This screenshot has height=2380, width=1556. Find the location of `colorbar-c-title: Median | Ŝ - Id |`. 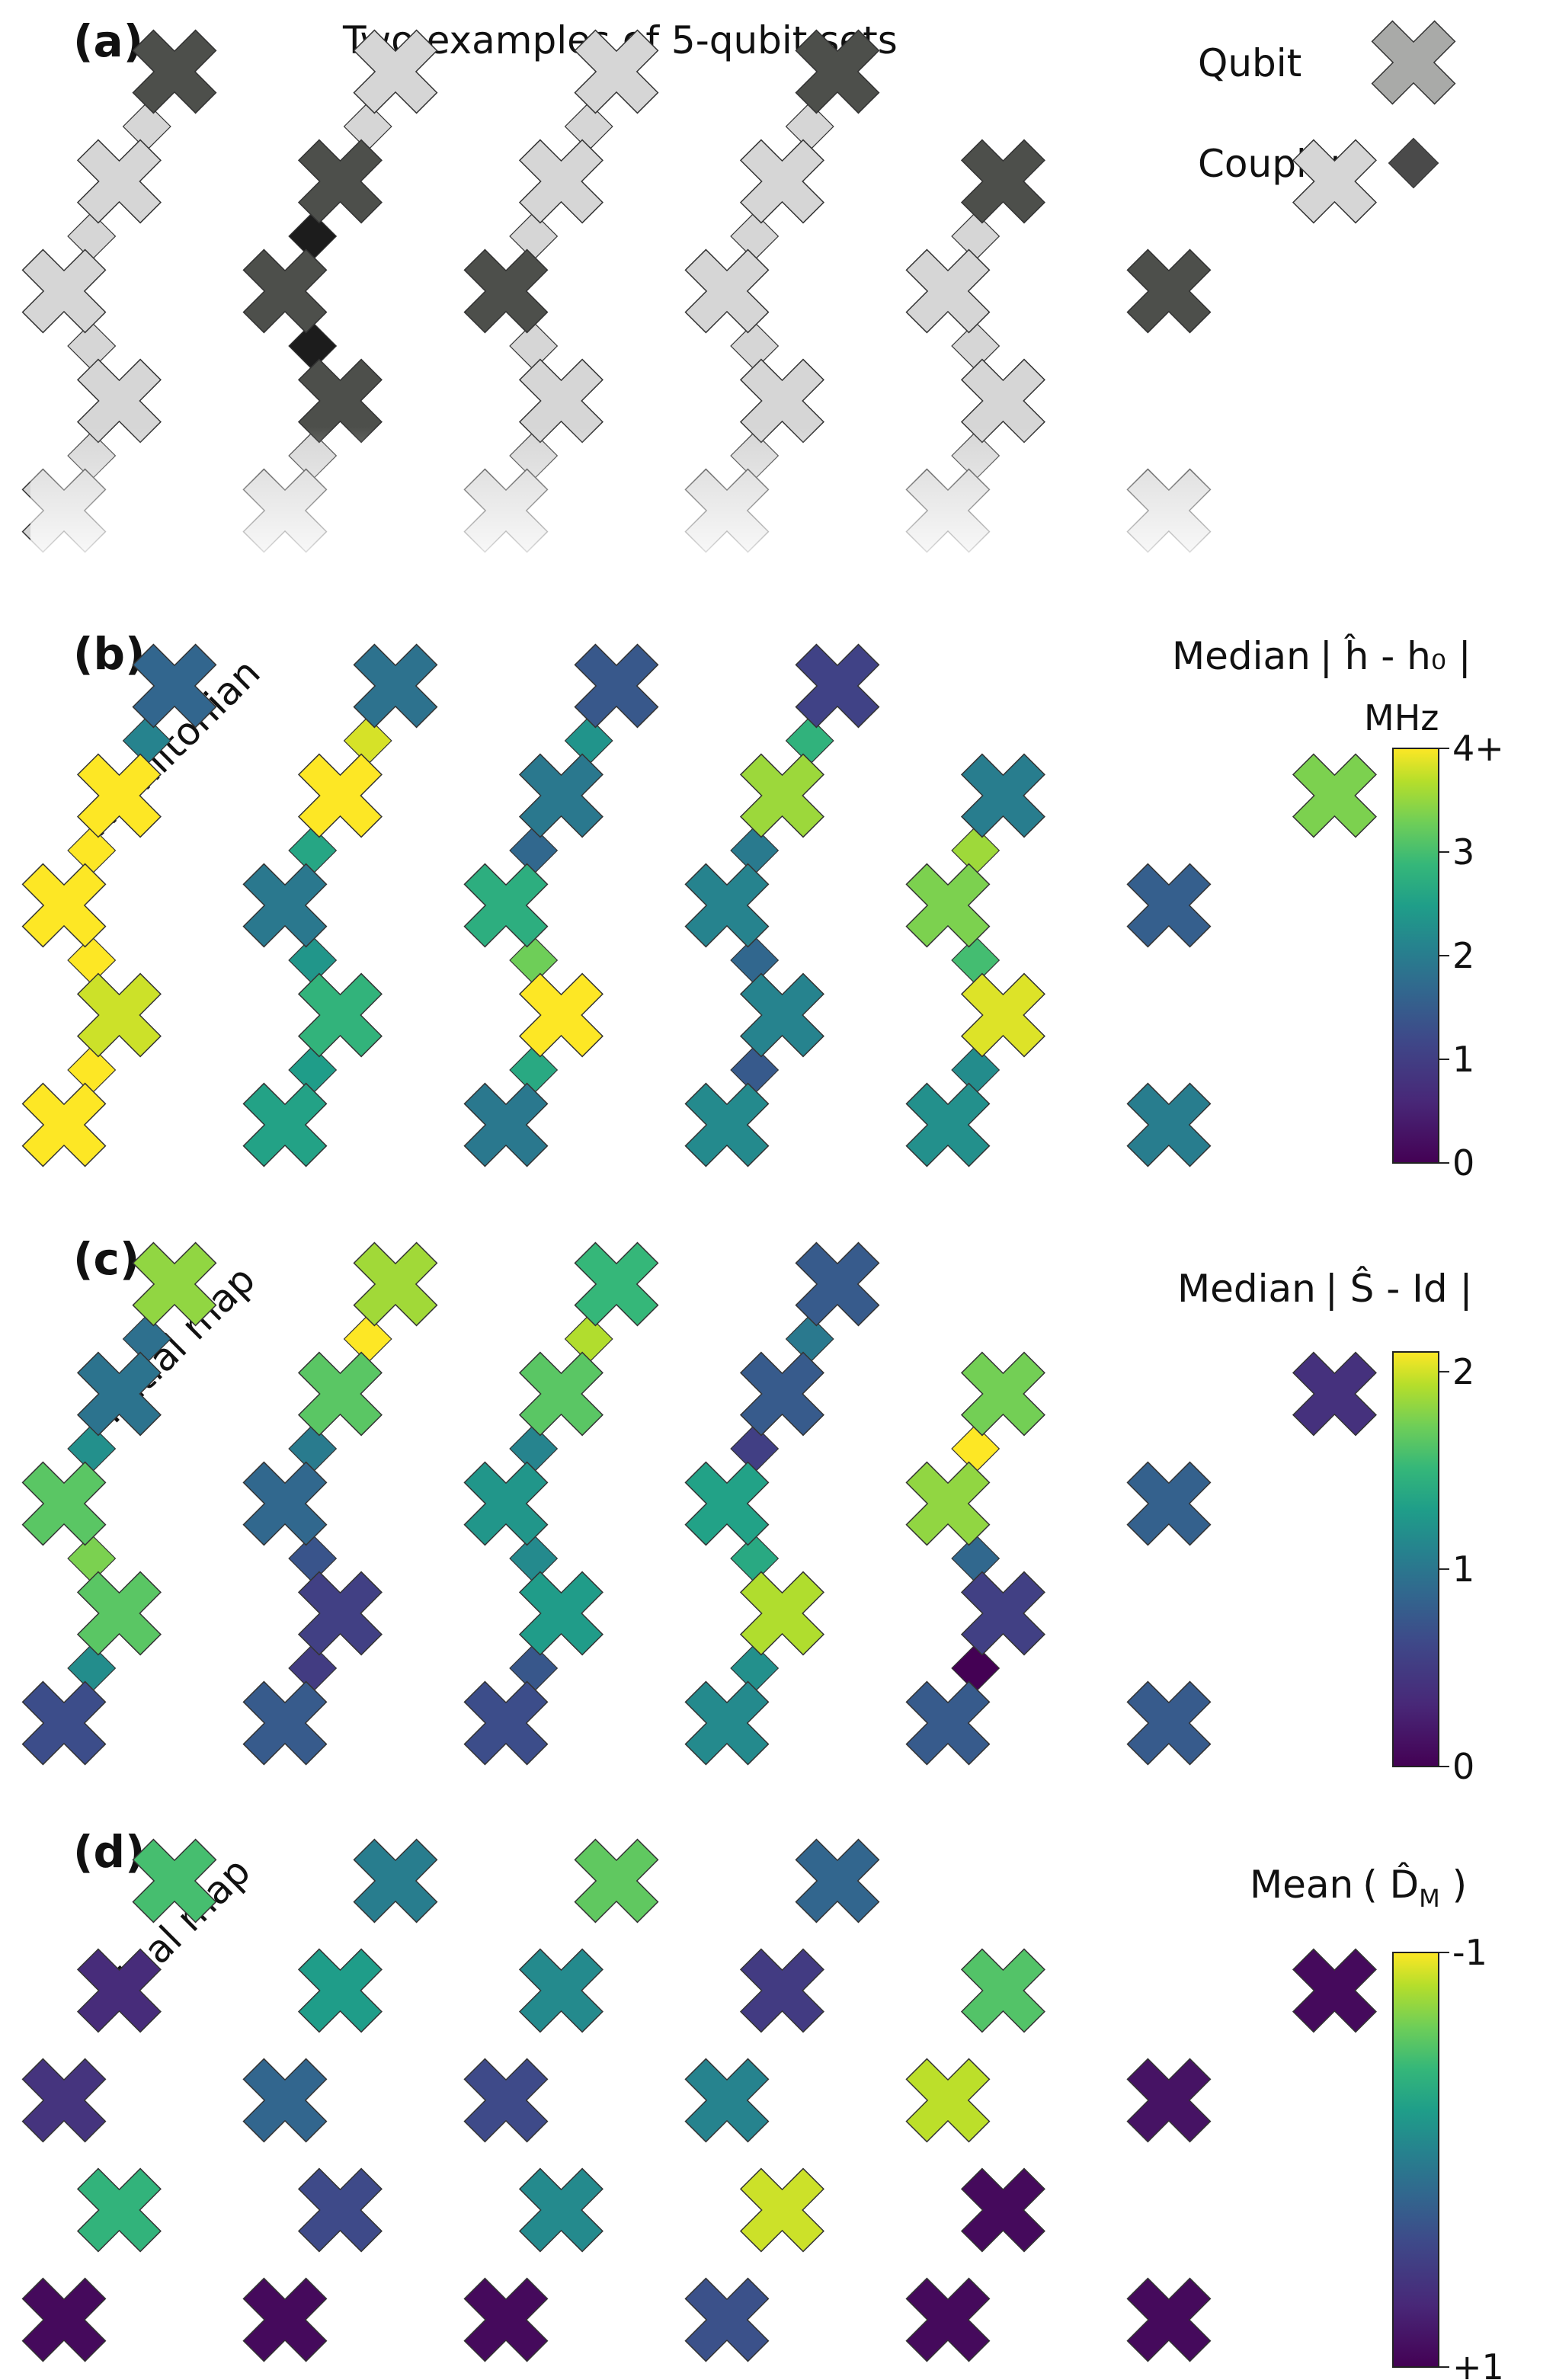

colorbar-c-title: Median | Ŝ - Id | is located at coordinates (1324, 1288).